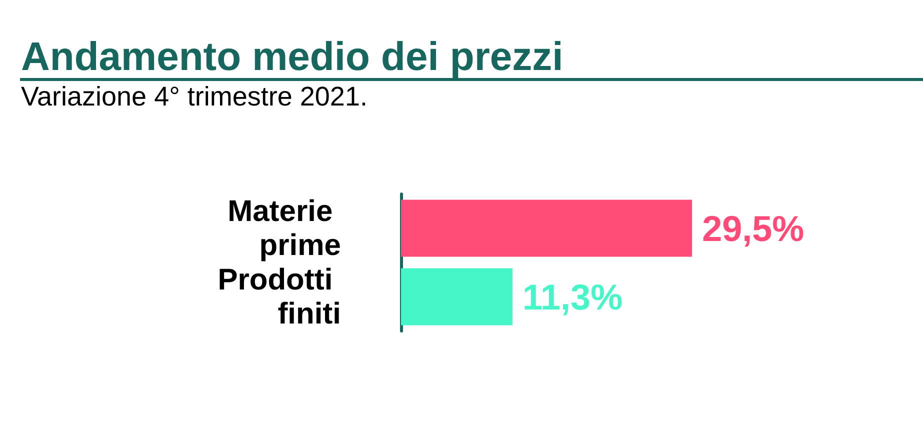 This screenshot has width=923, height=422. I want to click on y-tick-label: Materie prime, so click(284, 228).